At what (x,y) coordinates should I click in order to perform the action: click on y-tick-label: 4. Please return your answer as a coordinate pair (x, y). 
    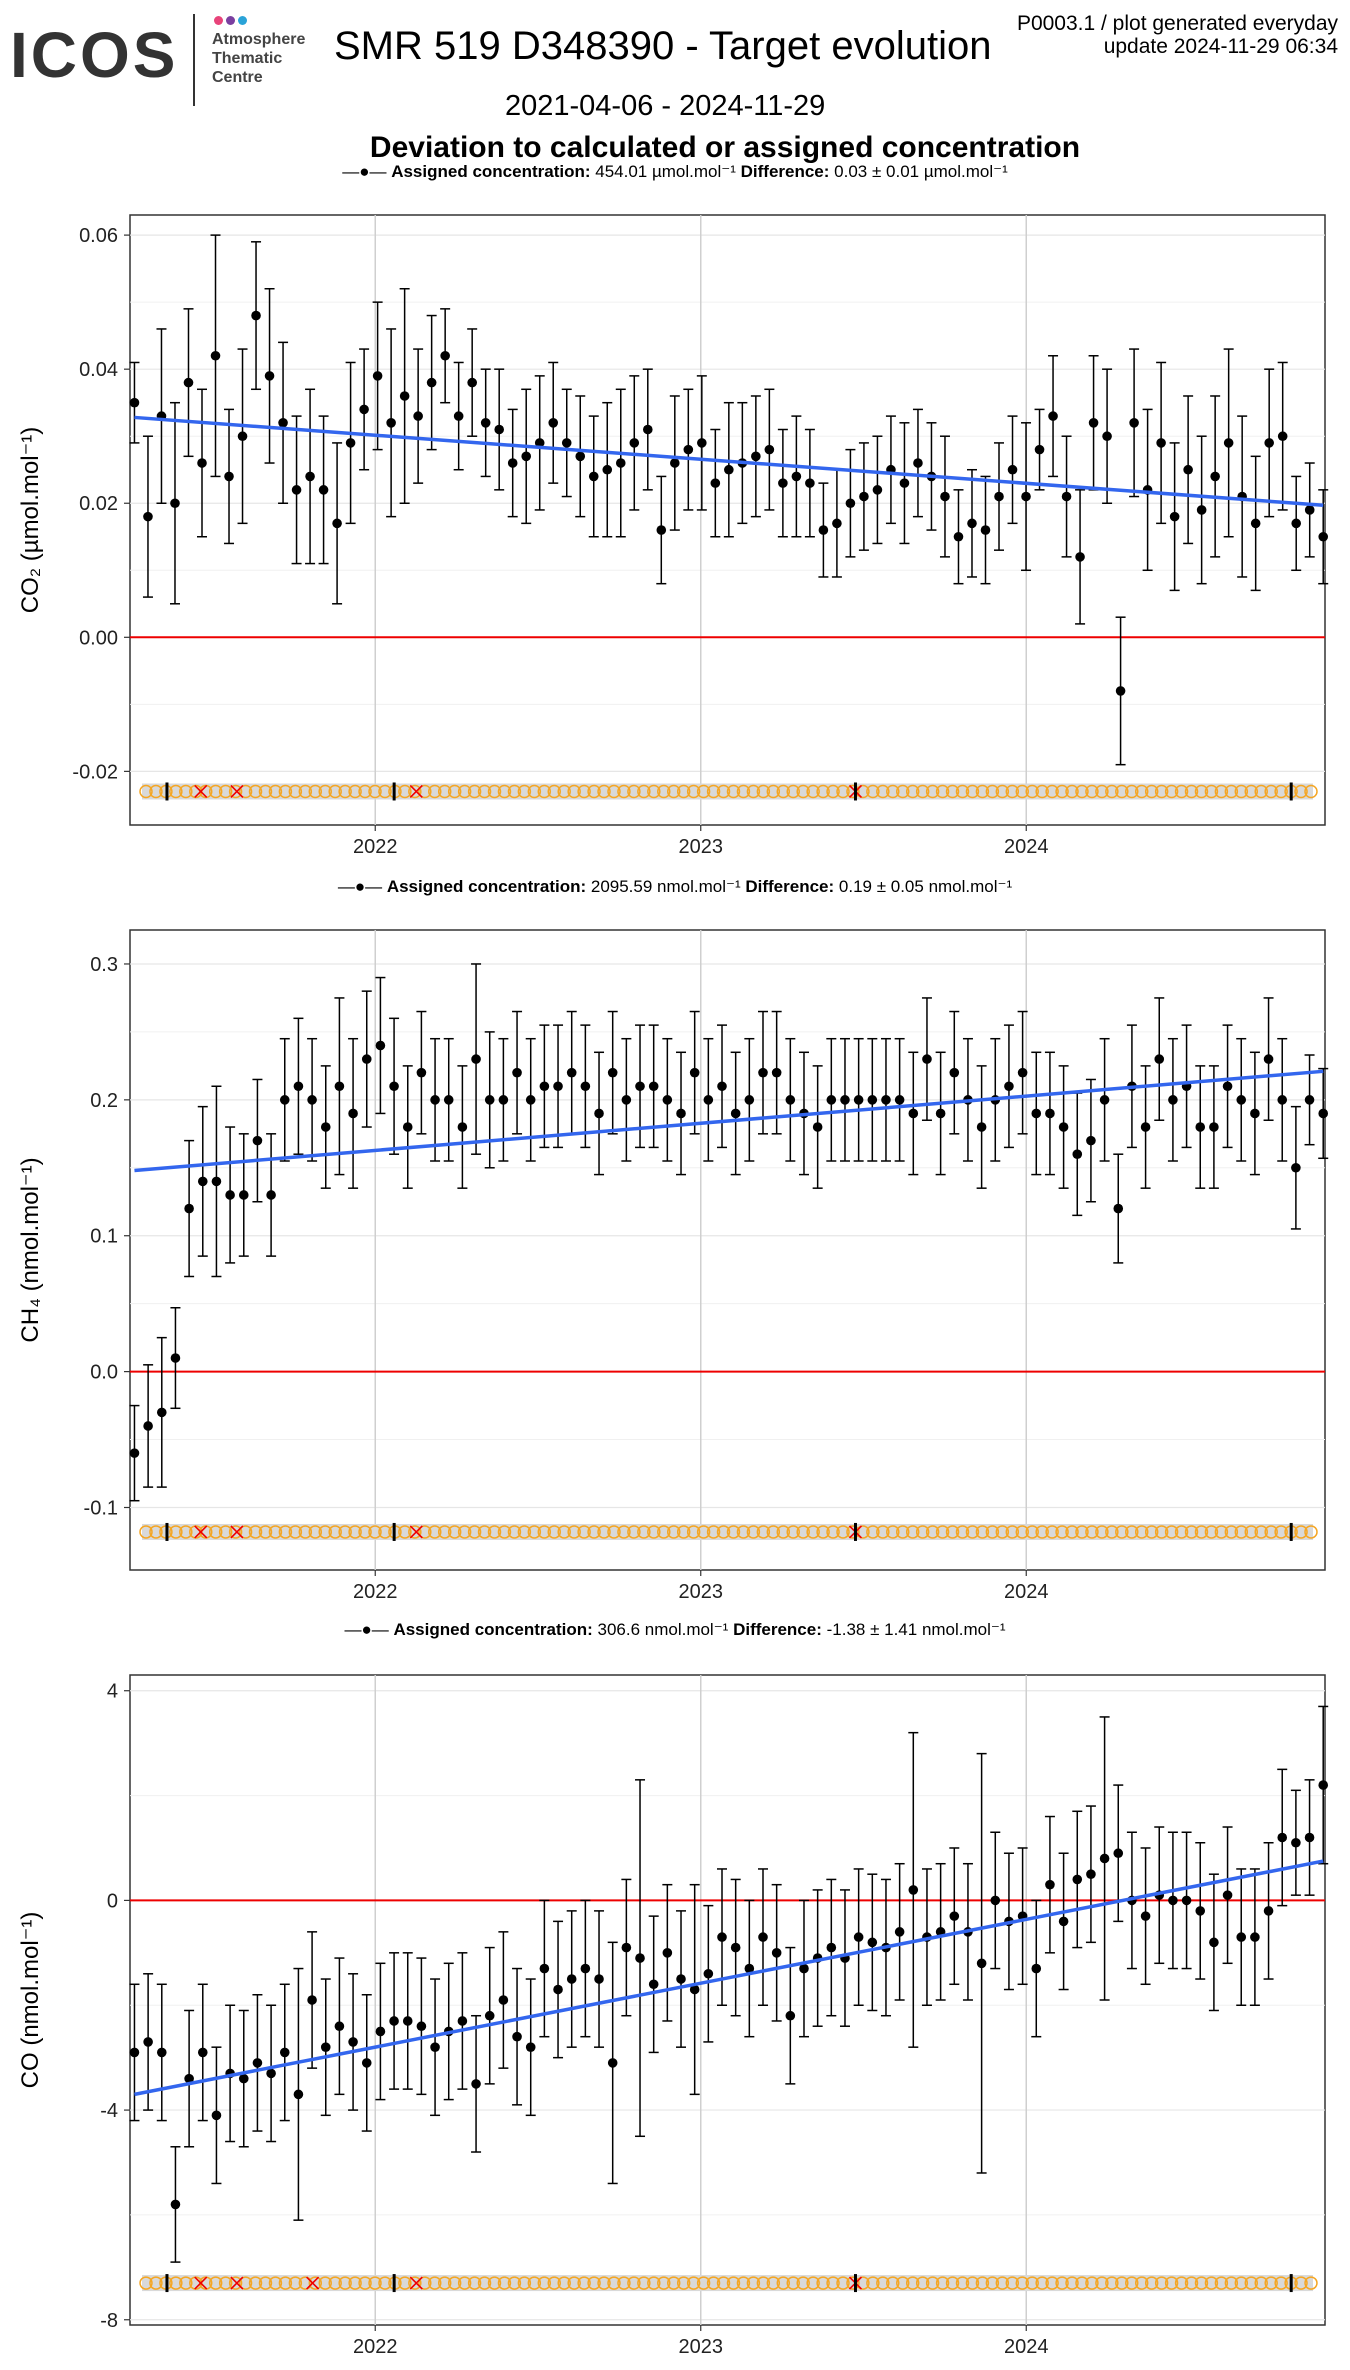
    Looking at the image, I should click on (112, 1692).